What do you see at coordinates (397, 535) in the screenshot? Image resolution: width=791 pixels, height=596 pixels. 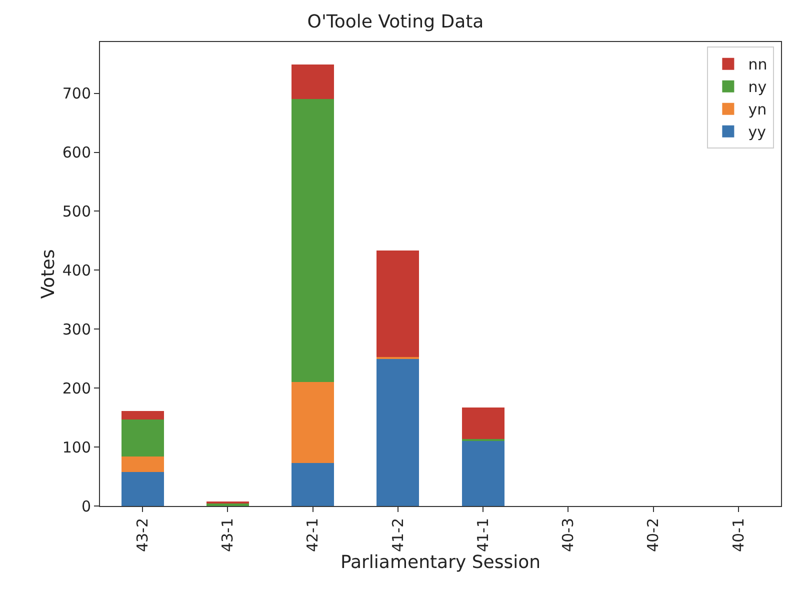 I see `x-tick-label: 41-2` at bounding box center [397, 535].